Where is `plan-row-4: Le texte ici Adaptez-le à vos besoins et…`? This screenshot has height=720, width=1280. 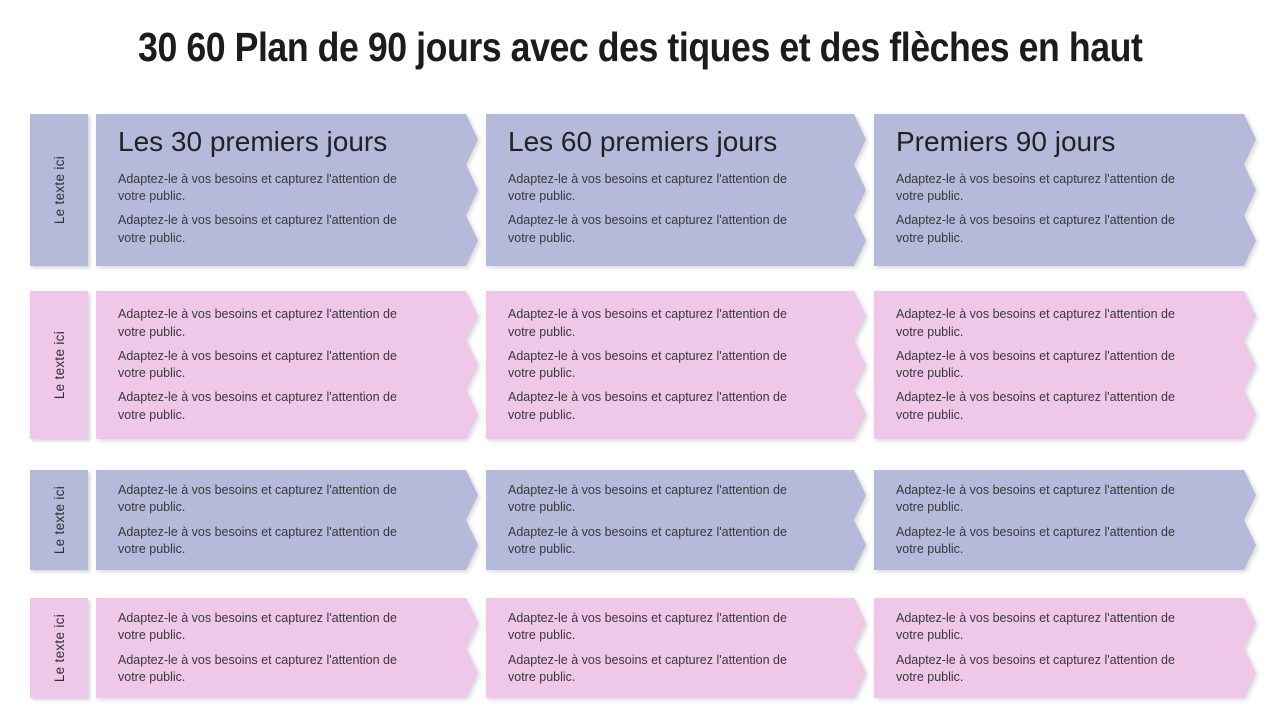
plan-row-4: Le texte ici Adaptez-le à vos besoins et… is located at coordinates (640, 648).